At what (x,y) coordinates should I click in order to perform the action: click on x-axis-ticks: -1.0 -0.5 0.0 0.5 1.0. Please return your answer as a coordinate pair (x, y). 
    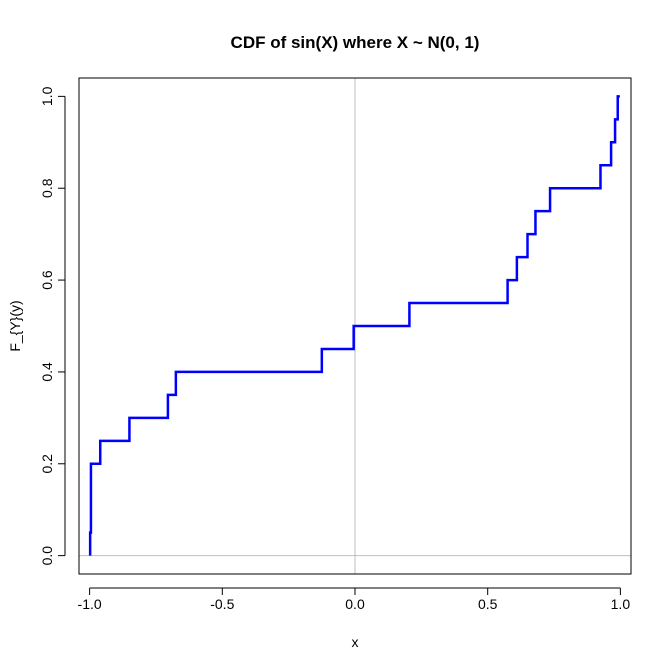
    Looking at the image, I should click on (354, 599).